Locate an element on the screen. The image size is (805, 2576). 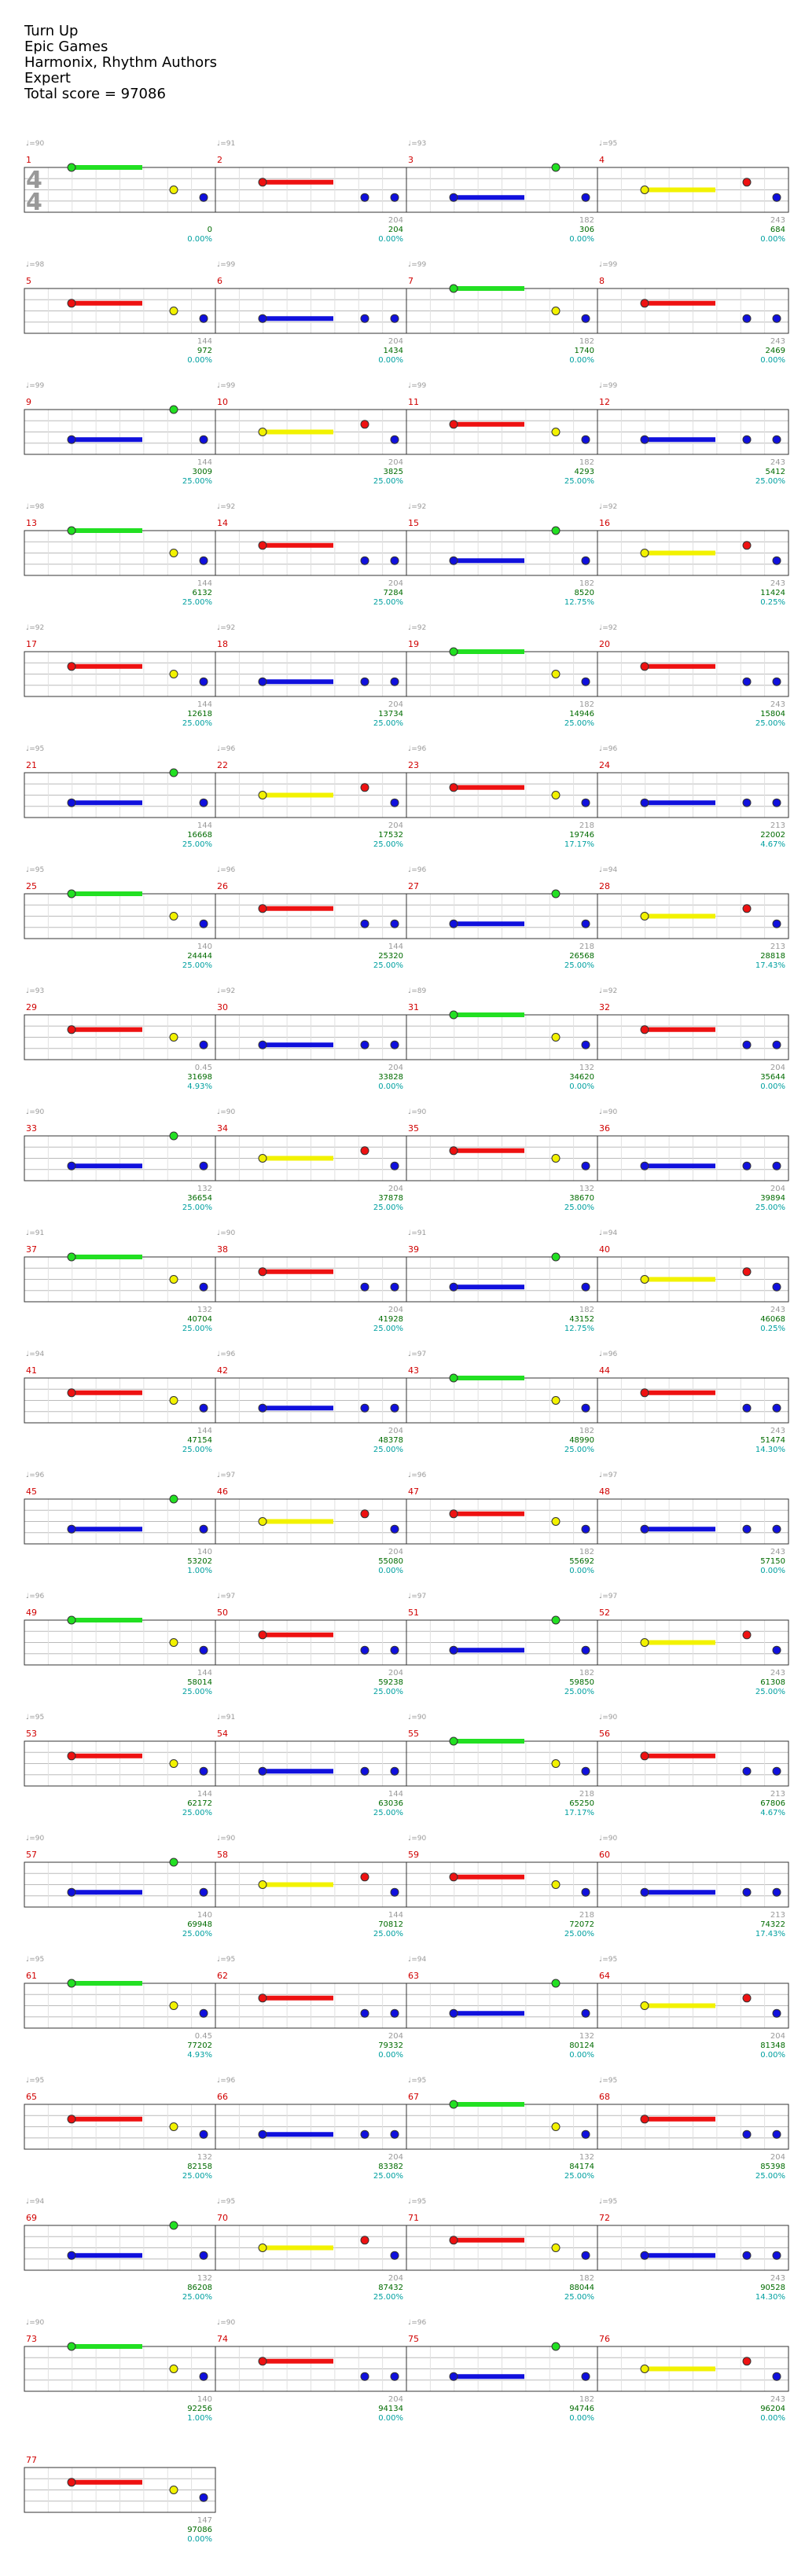
measure-score: 61308 is located at coordinates (773, 1682).